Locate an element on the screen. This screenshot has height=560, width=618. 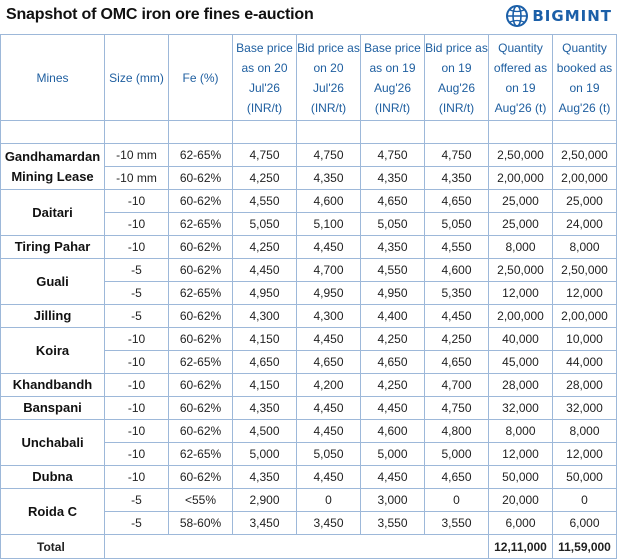
table-cell: <55% is located at coordinates (200, 500).